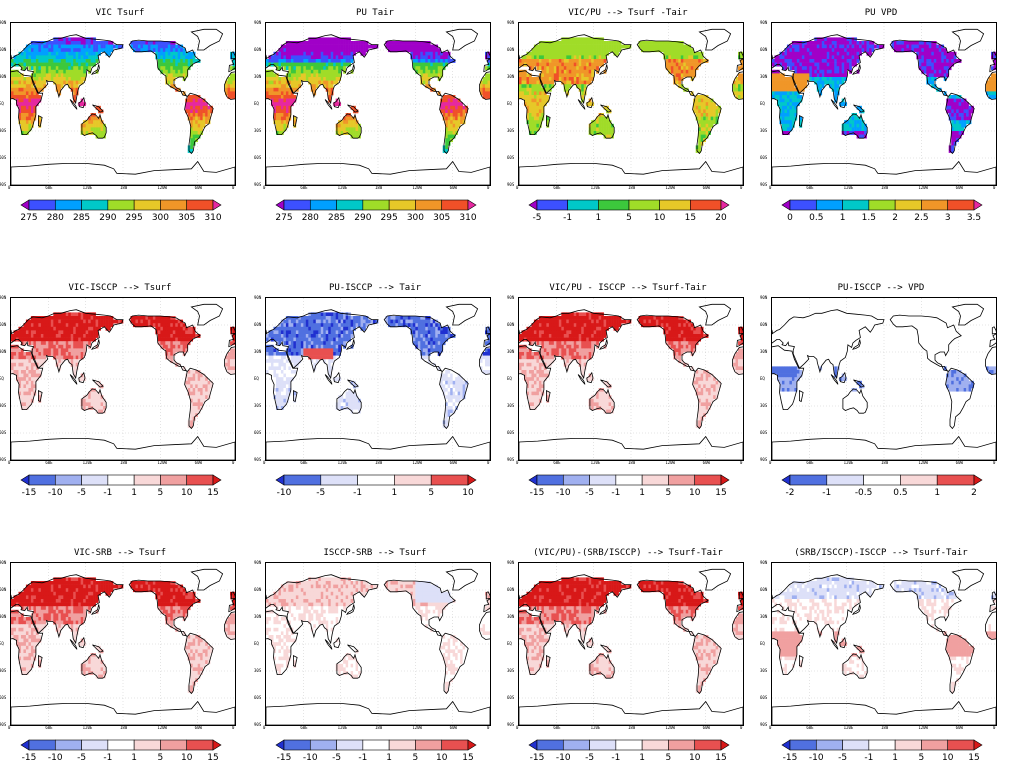  I want to click on colorbar-tick-label: 3, so click(948, 218).